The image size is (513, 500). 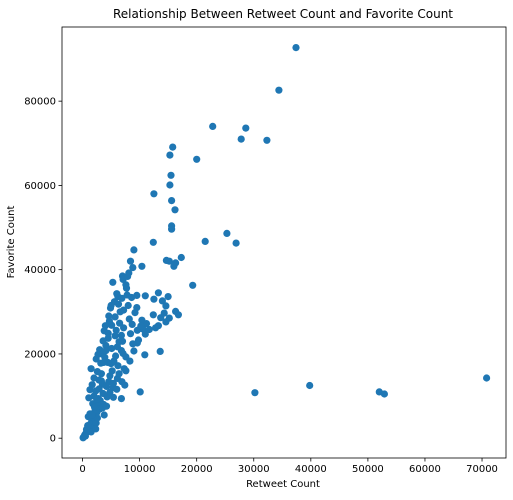 I want to click on y-tick-label: 0, so click(x=53, y=439).